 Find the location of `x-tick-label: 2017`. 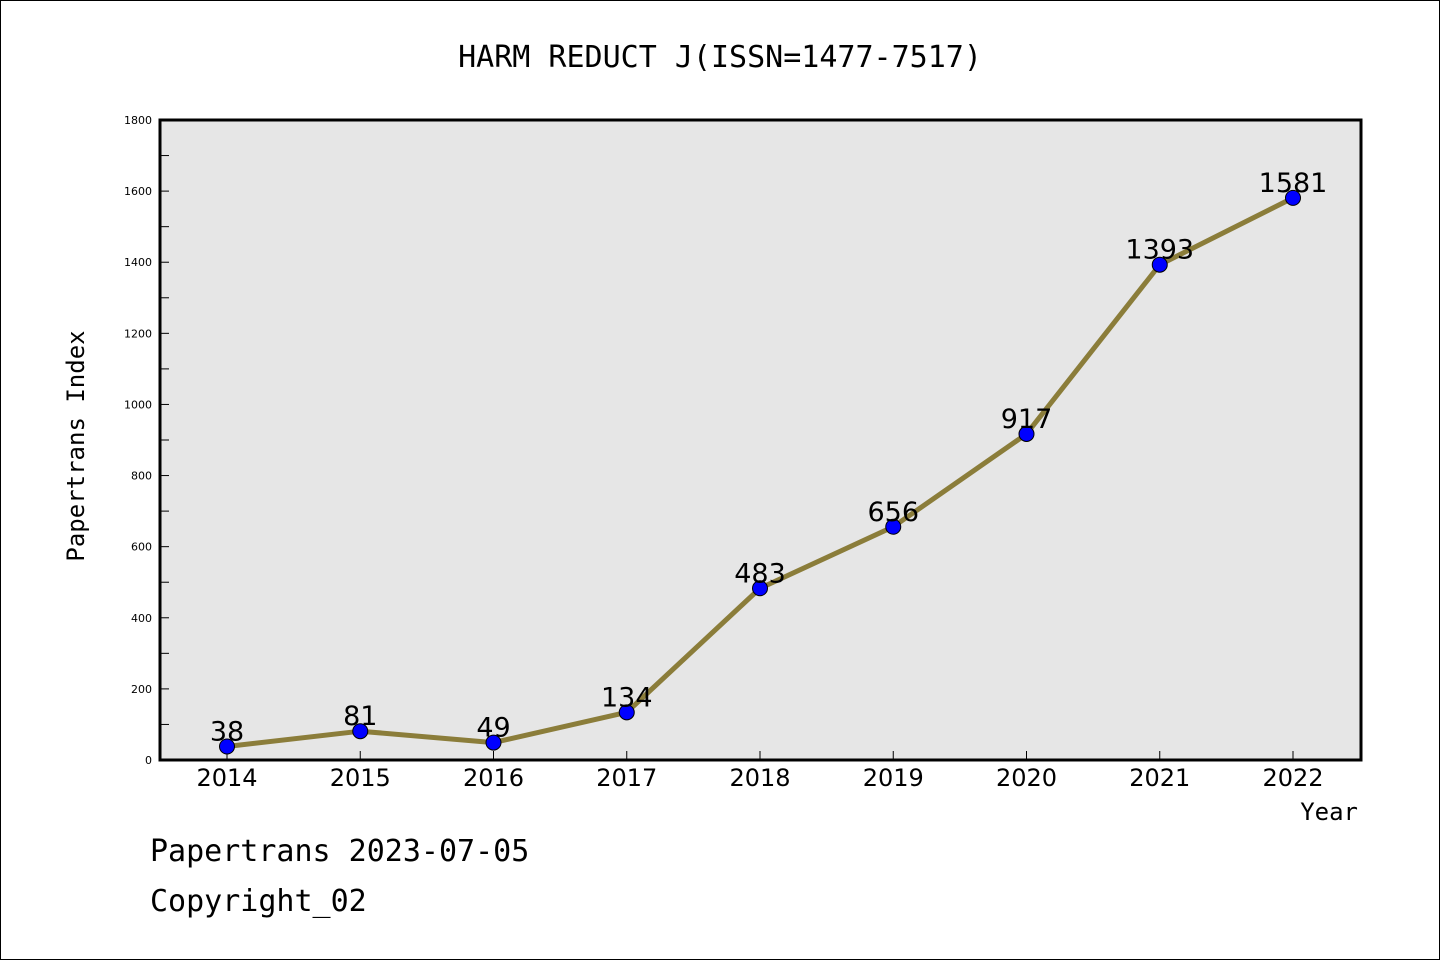

x-tick-label: 2017 is located at coordinates (626, 778).